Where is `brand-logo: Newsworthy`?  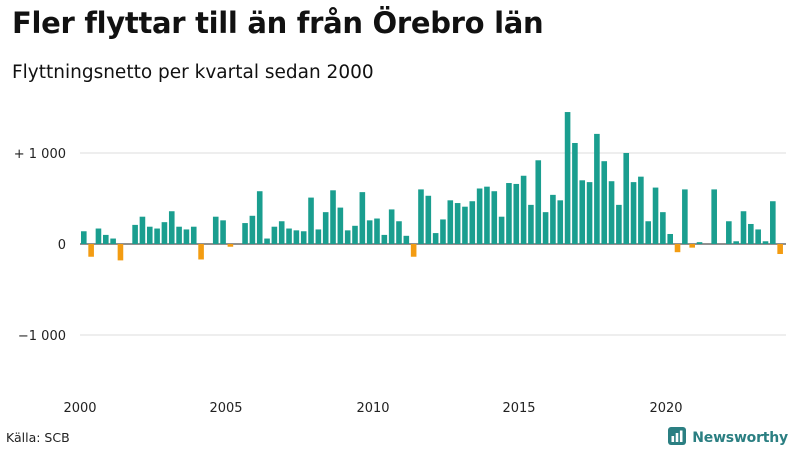 brand-logo: Newsworthy is located at coordinates (728, 438).